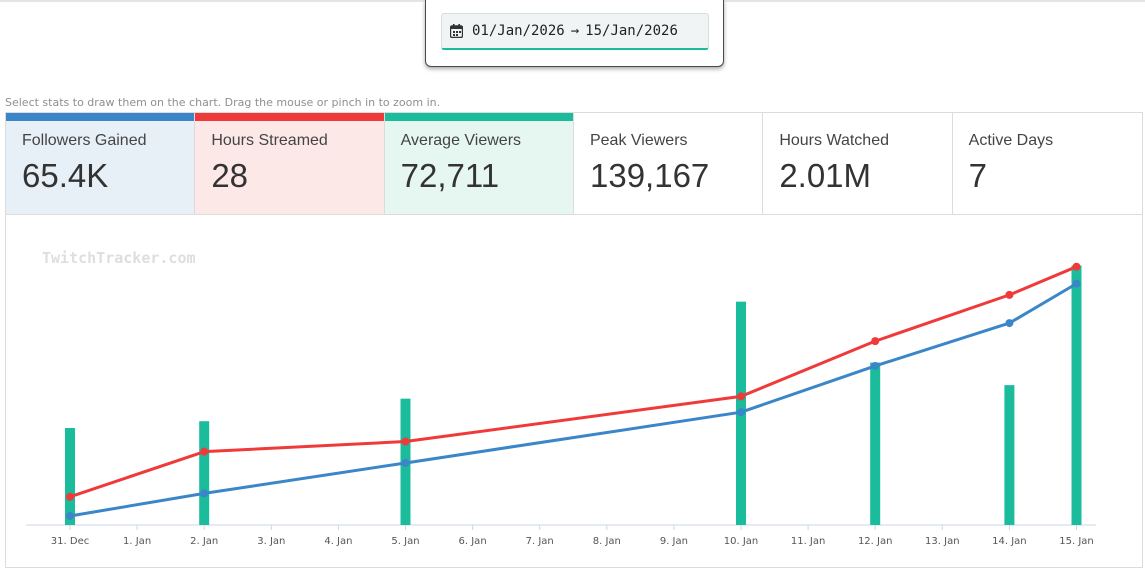 The height and width of the screenshot is (575, 1145). I want to click on stat-value: 65.4K, so click(65, 175).